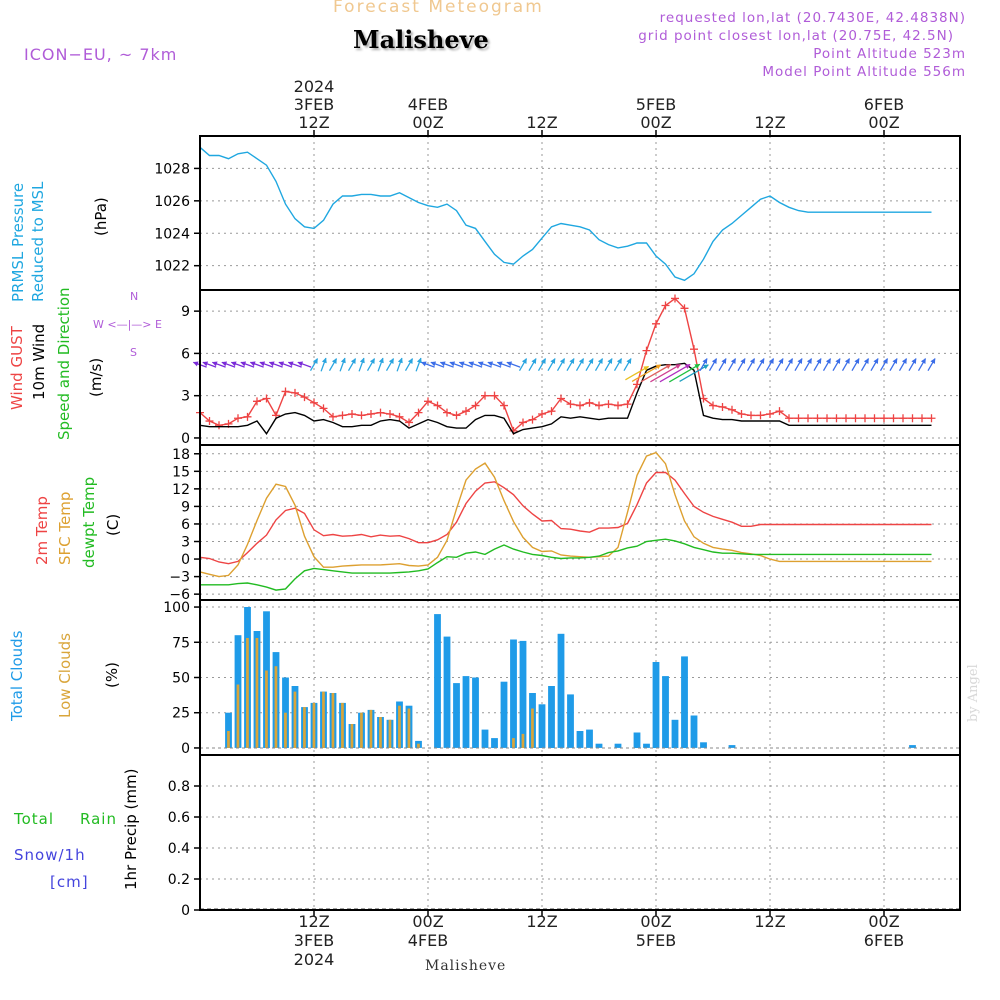  What do you see at coordinates (565, 398) in the screenshot?
I see `series-10m-wind` at bounding box center [565, 398].